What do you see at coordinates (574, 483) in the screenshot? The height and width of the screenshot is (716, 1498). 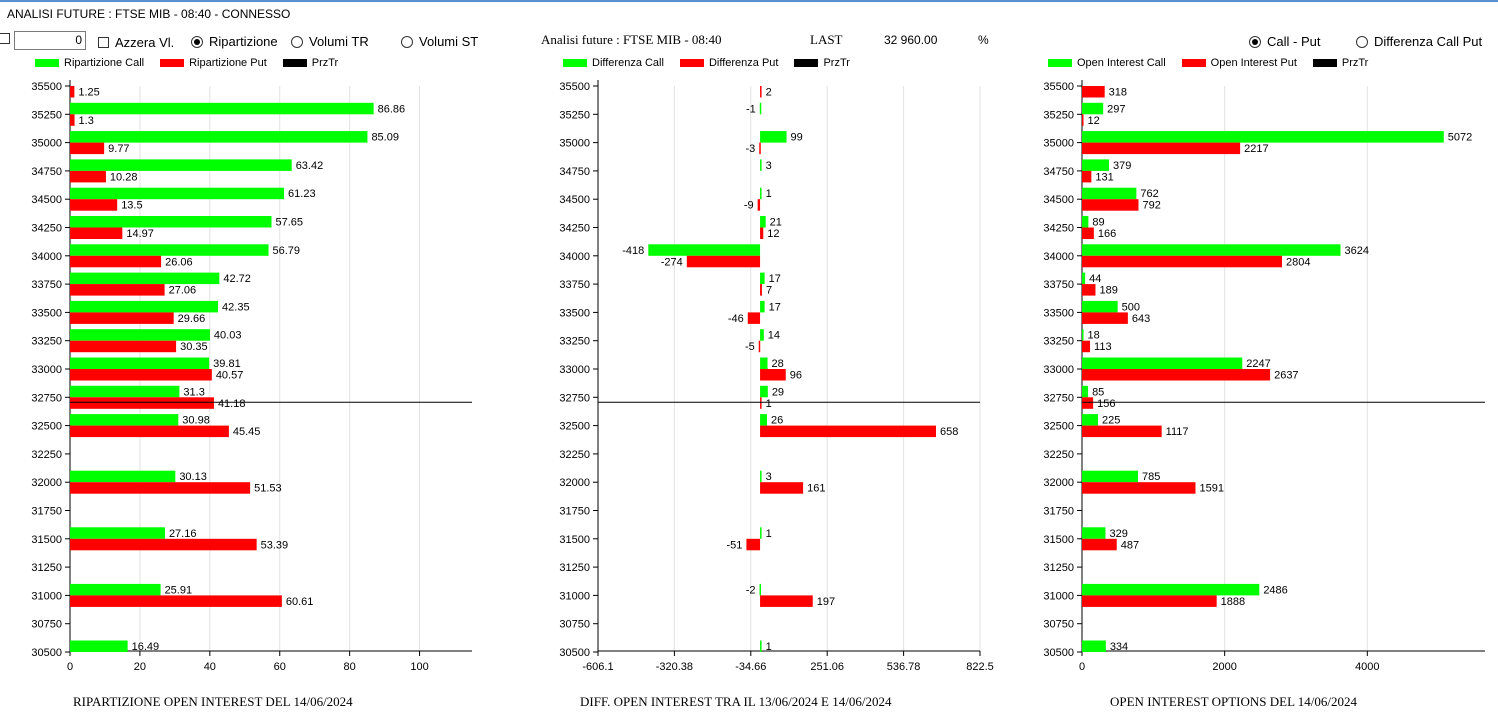 I see `y-tick-label: 32000` at bounding box center [574, 483].